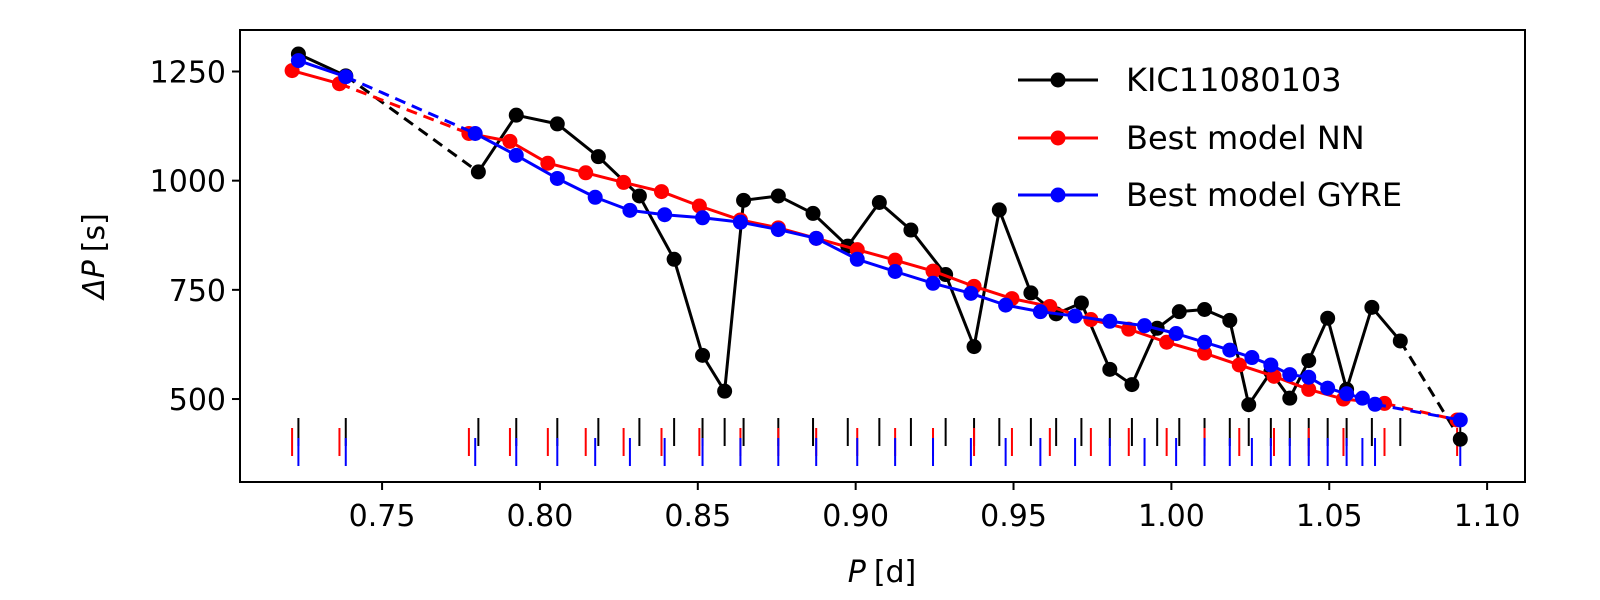 The width and height of the screenshot is (1600, 600). What do you see at coordinates (94, 257) in the screenshot?
I see `y-axis-label: ΔP[s]` at bounding box center [94, 257].